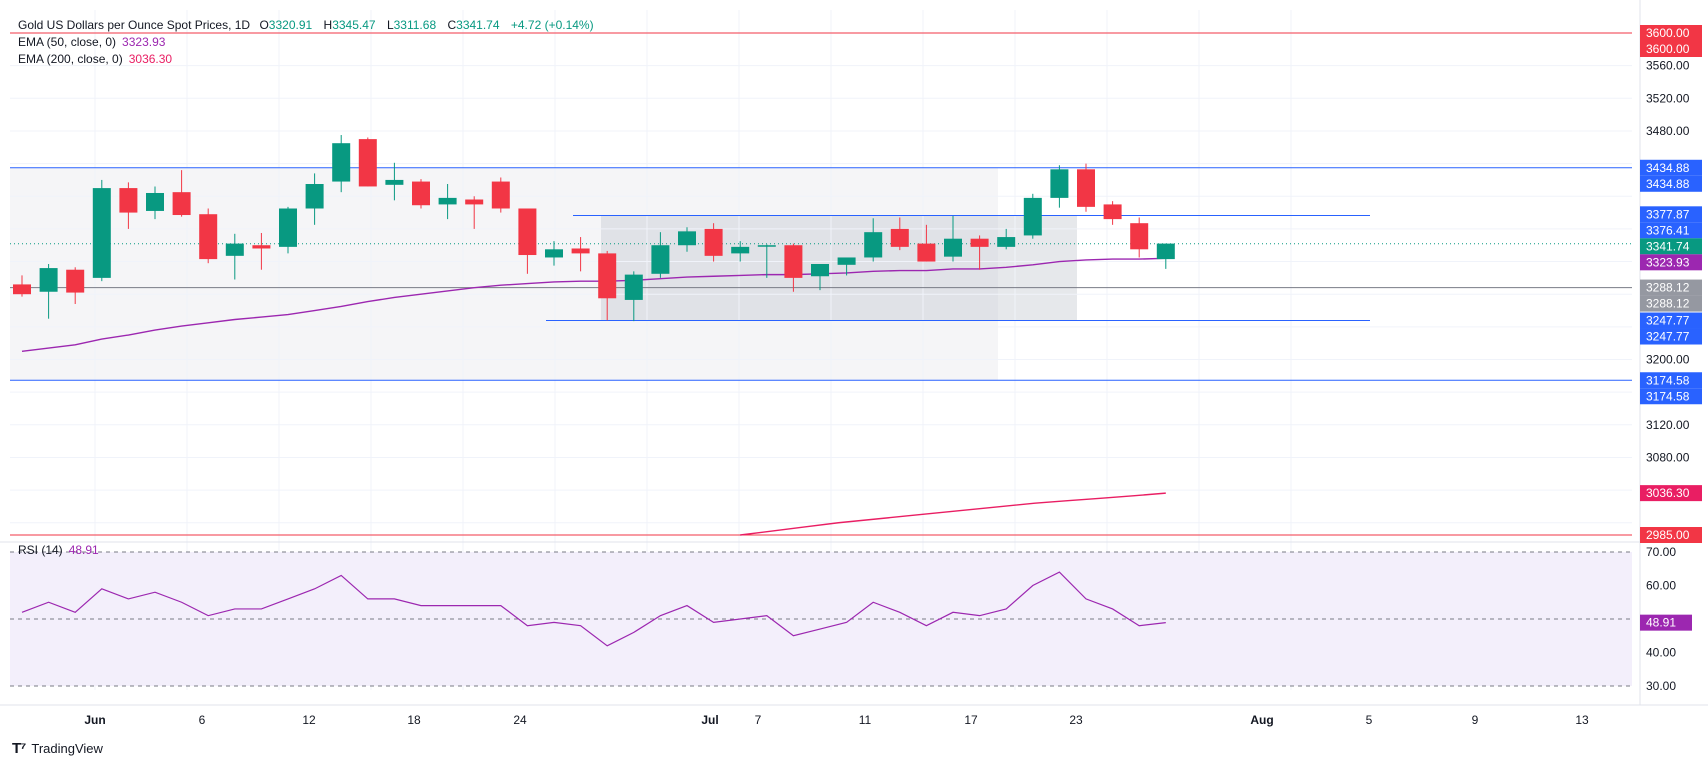 The height and width of the screenshot is (763, 1708). I want to click on price-axis-label: 3480.00, so click(1668, 131).